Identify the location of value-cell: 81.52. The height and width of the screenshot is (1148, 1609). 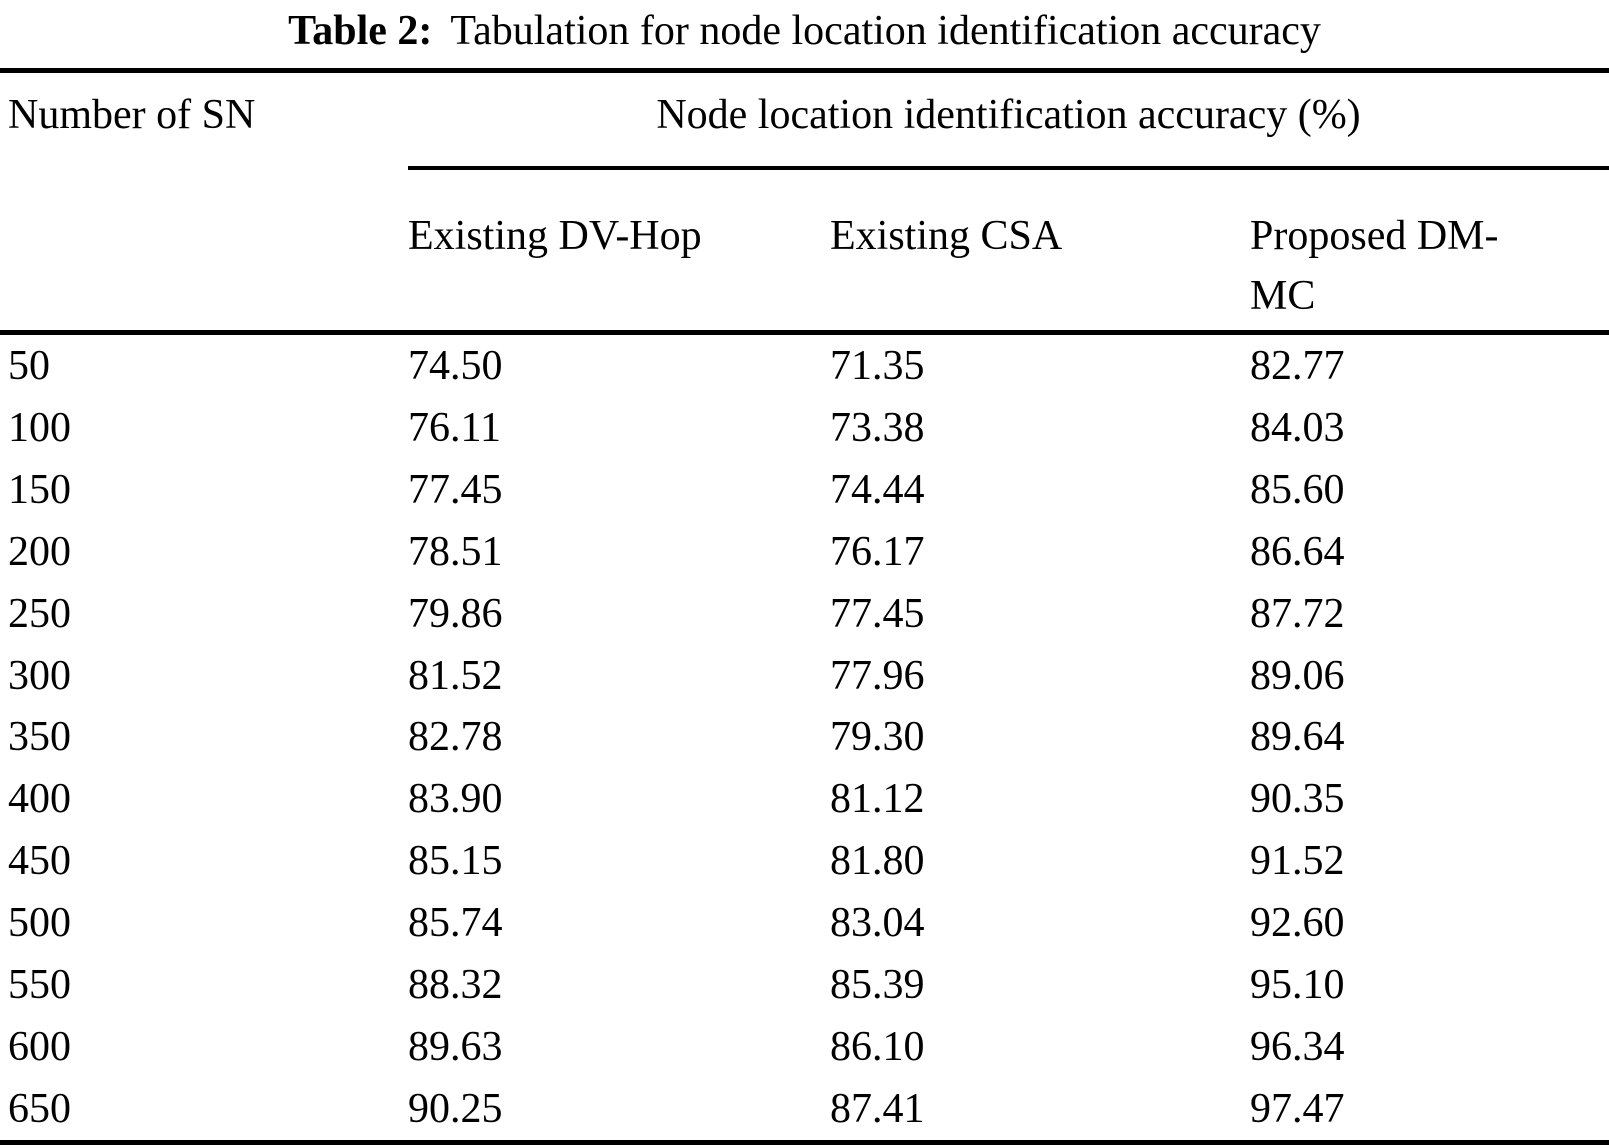
(455, 675).